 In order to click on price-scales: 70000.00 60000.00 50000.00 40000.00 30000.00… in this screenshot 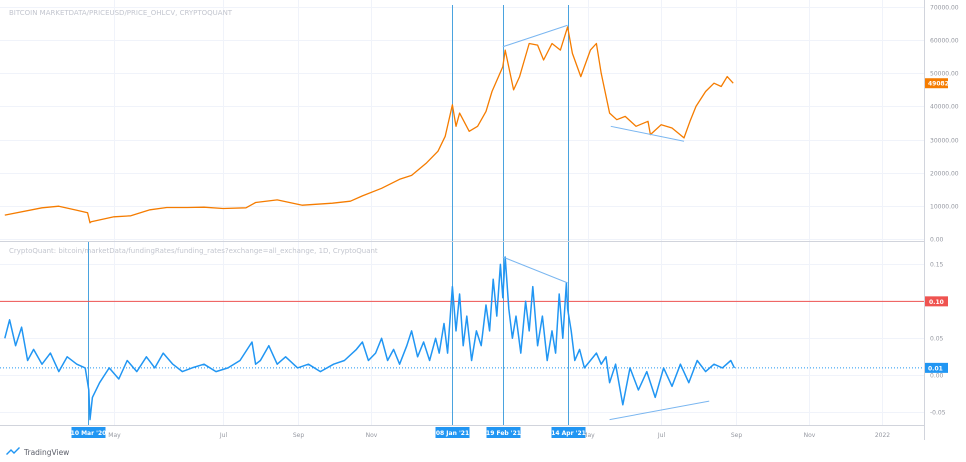, I will do `click(944, 211)`.